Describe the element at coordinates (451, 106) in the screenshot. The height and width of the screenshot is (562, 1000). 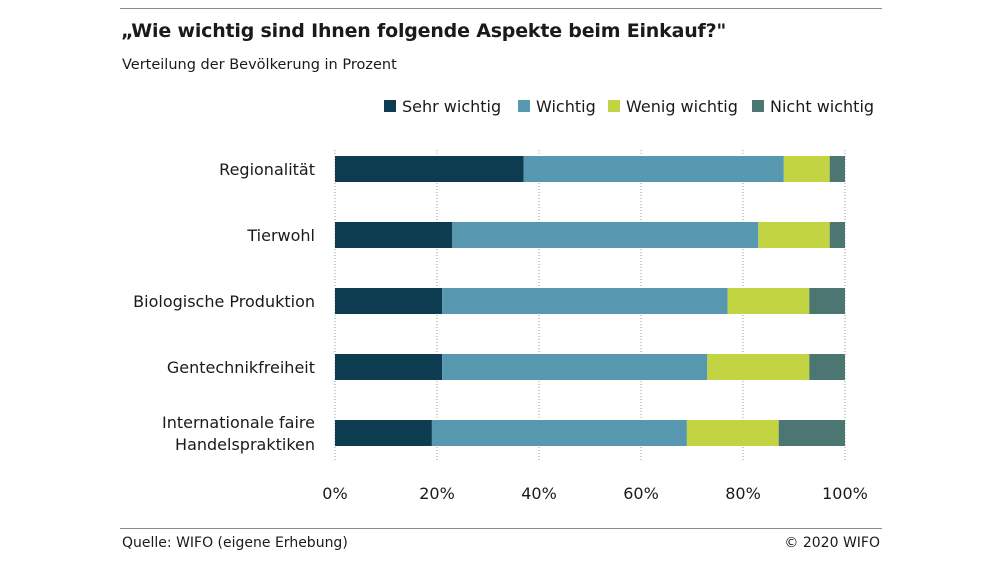
I see `legend-label: Sehr wichtig` at that location.